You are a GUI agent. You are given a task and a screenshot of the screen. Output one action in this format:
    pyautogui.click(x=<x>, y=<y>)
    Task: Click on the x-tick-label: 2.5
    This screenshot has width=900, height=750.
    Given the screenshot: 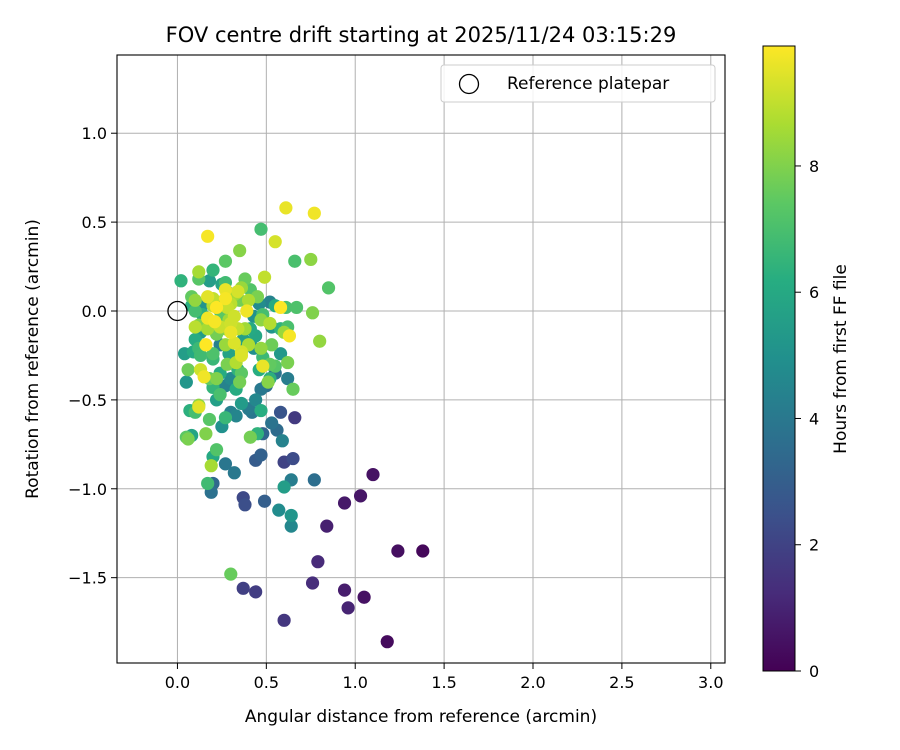 What is the action you would take?
    pyautogui.click(x=621, y=682)
    